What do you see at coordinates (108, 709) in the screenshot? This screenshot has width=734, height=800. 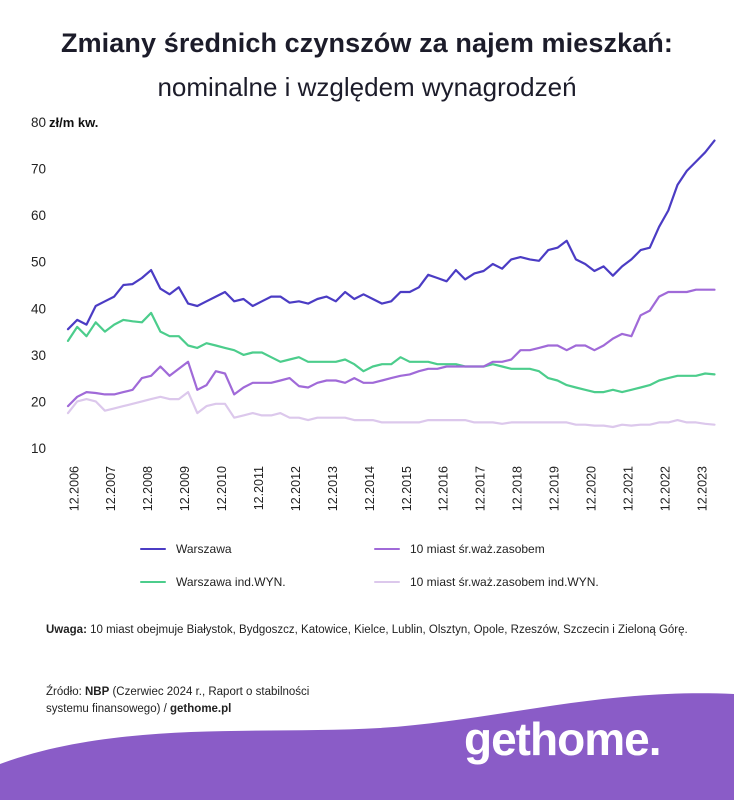 I see `source-line2: systemu finansowego) /` at bounding box center [108, 709].